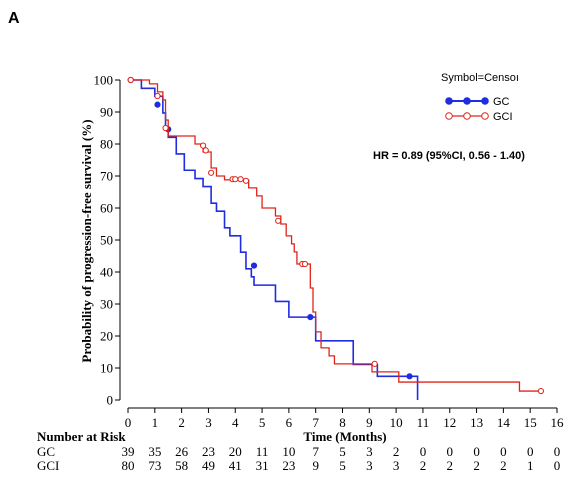  Describe the element at coordinates (288, 451) in the screenshot. I see `risk-count: 10` at that location.